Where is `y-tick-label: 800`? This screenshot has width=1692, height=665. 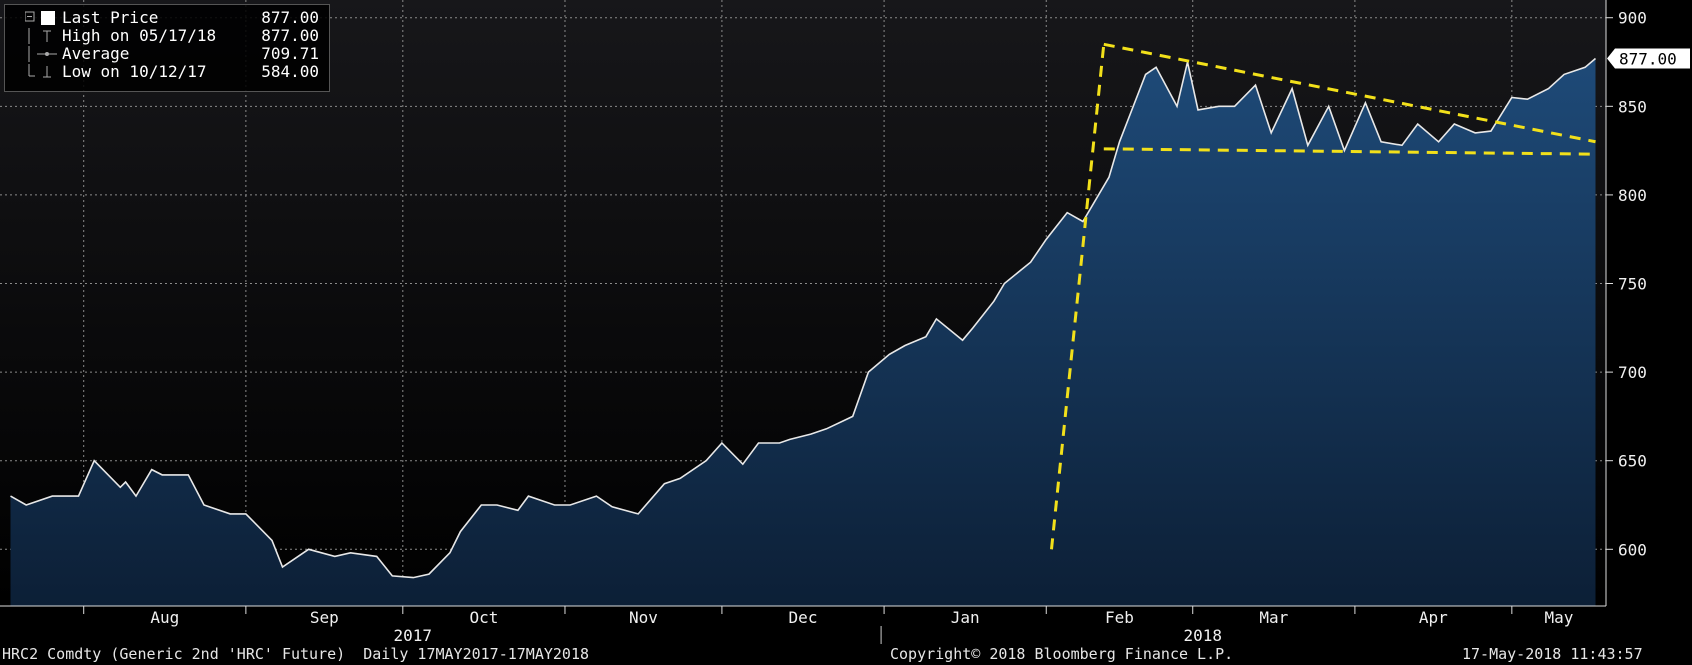 y-tick-label: 800 is located at coordinates (1632, 195).